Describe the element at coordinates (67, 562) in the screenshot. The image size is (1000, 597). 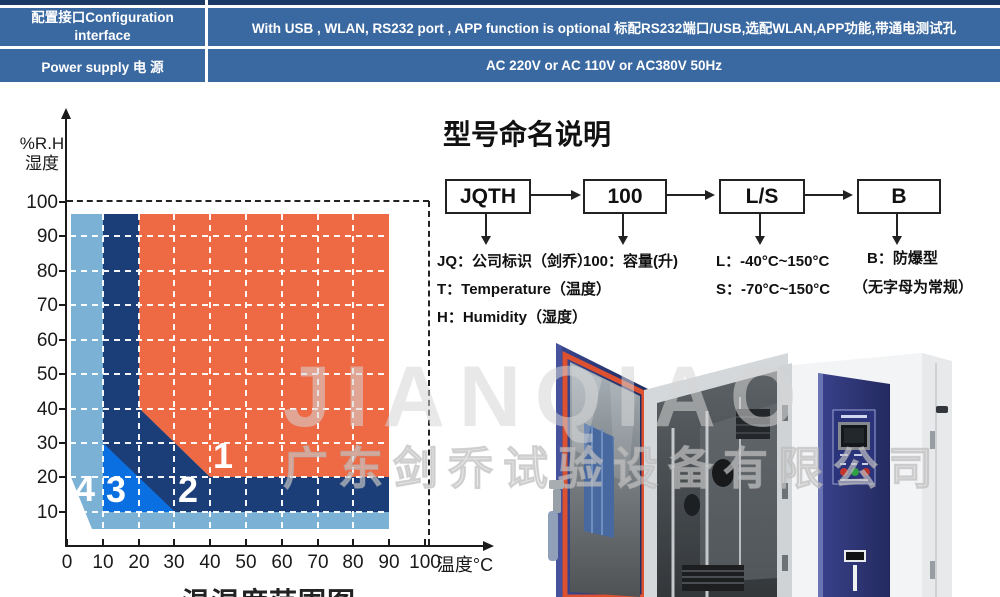
I see `x-tick-label: 0` at that location.